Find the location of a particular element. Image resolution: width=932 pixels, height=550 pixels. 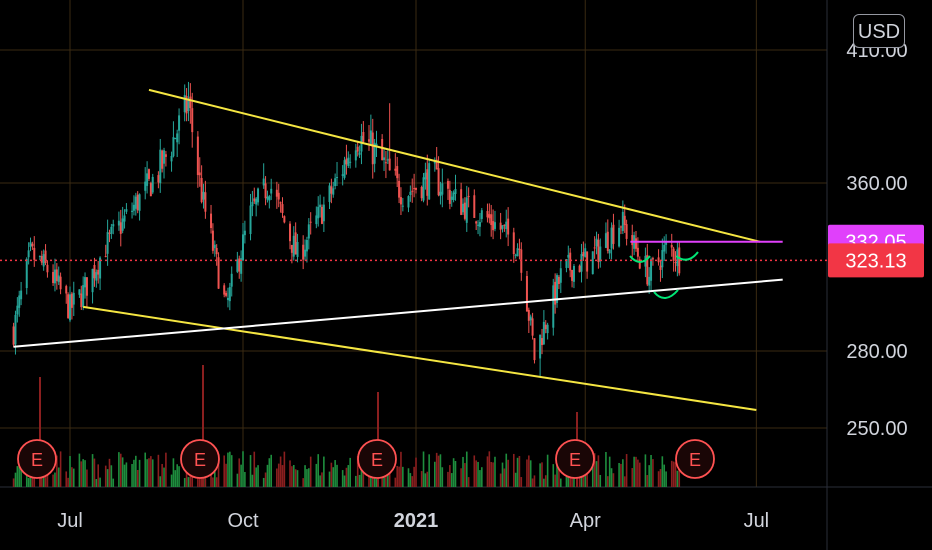

price-tick-label: 250.00 is located at coordinates (876, 429).